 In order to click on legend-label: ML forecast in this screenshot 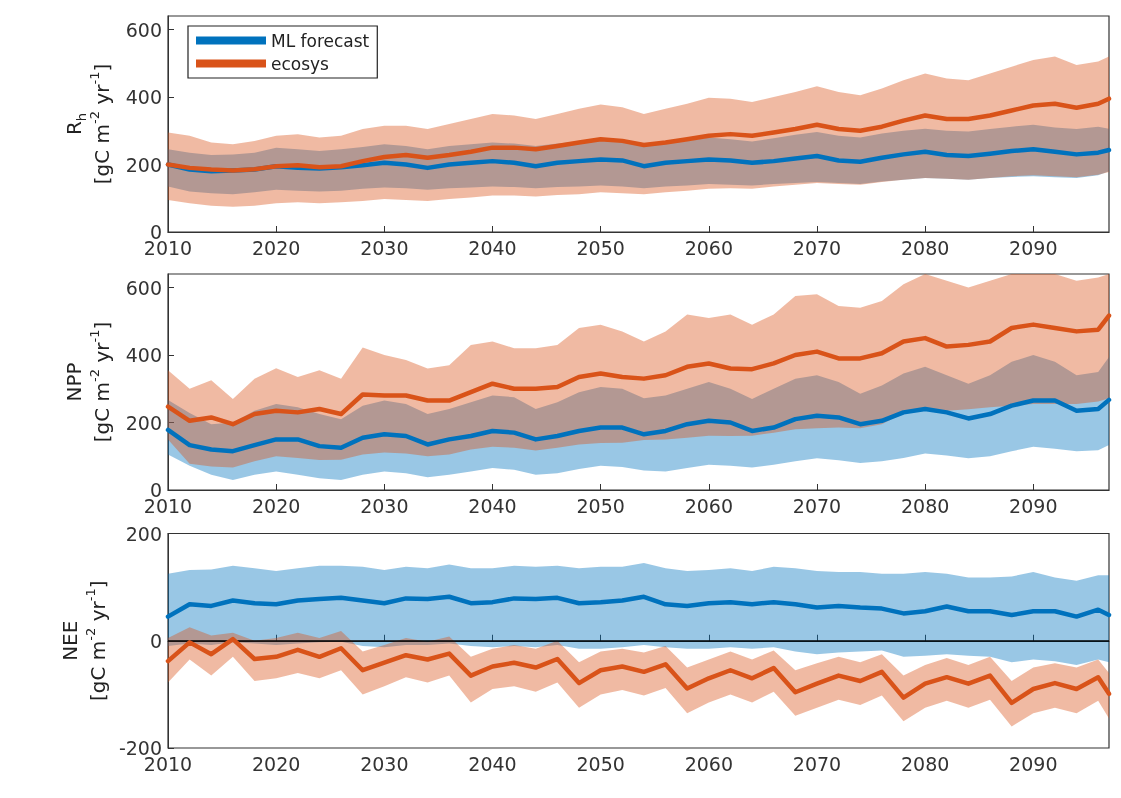, I will do `click(320, 40)`.